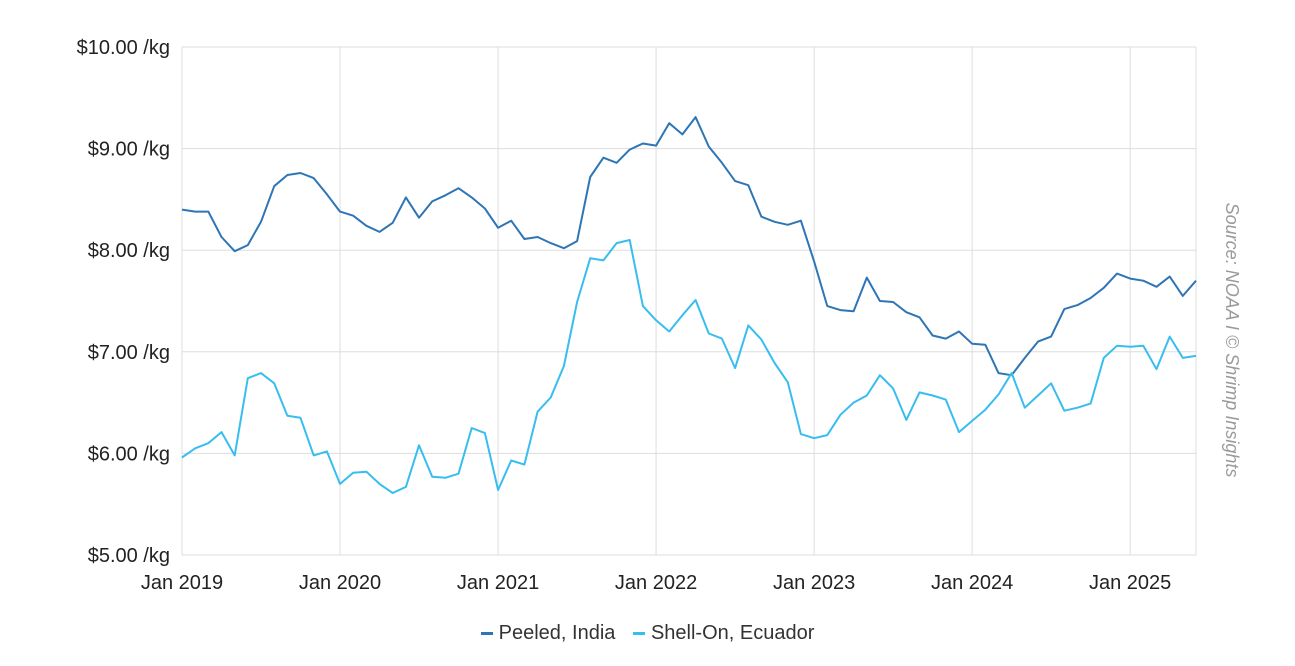  I want to click on y-tick-label: $6.00 /kg, so click(129, 454).